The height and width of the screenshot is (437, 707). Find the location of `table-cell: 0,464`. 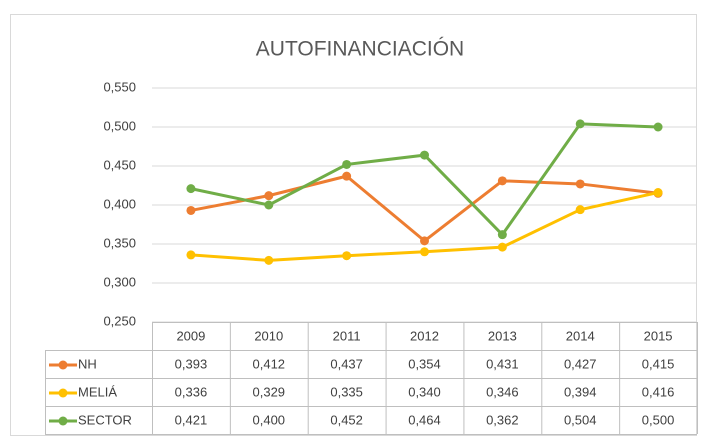

table-cell: 0,464 is located at coordinates (424, 419).